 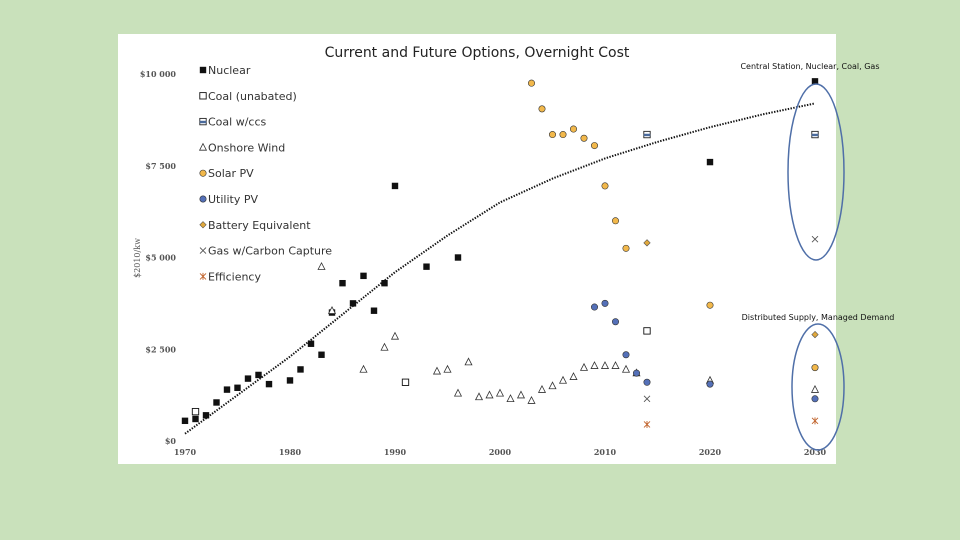 I want to click on legend-marker-coal-unabated, so click(x=203, y=96).